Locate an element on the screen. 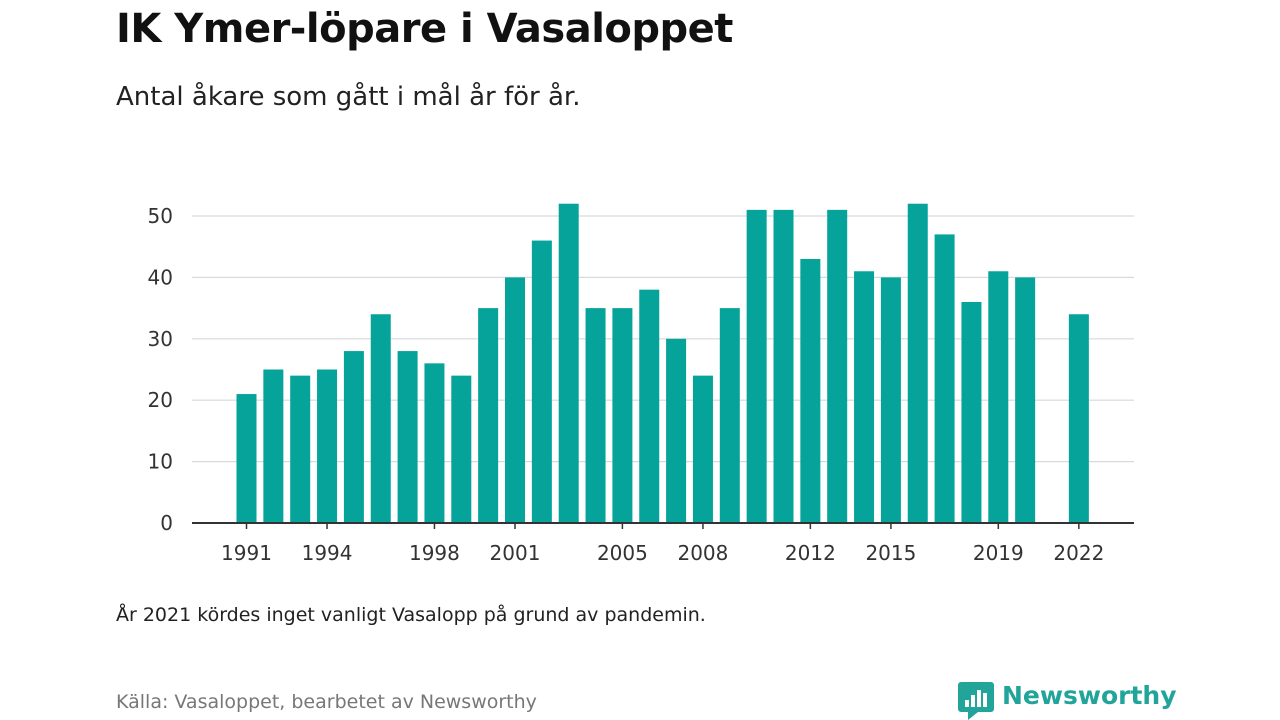 The width and height of the screenshot is (1280, 720). bar-2018 is located at coordinates (971, 412).